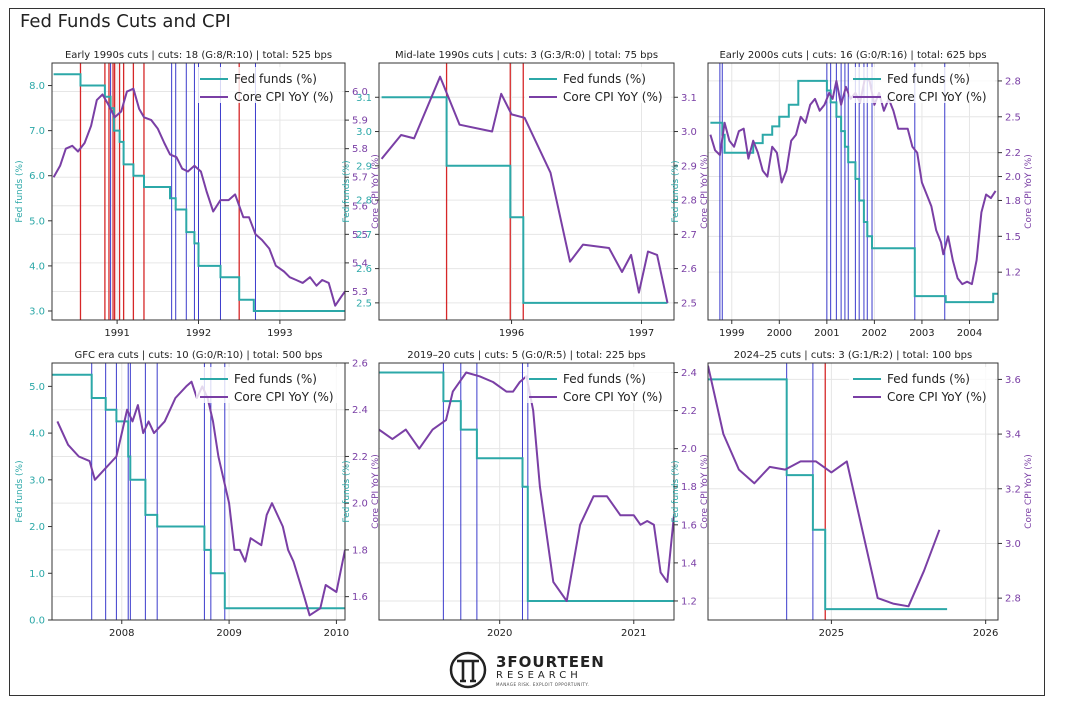  Describe the element at coordinates (228, 633) in the screenshot. I see `x-tick-label: 2009` at that location.